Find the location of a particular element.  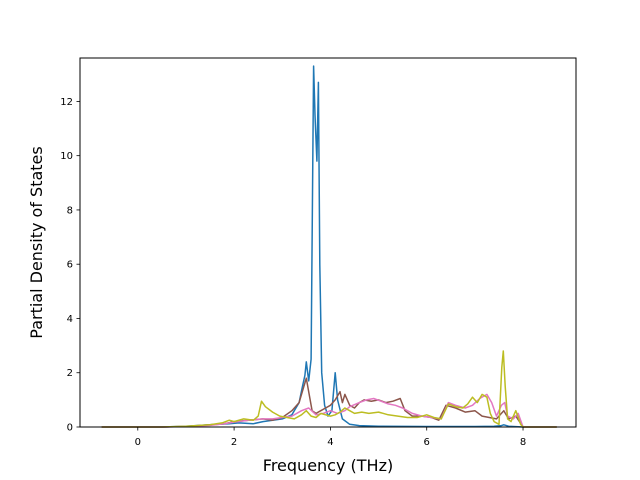

y-tick-label: 8 is located at coordinates (70, 210).